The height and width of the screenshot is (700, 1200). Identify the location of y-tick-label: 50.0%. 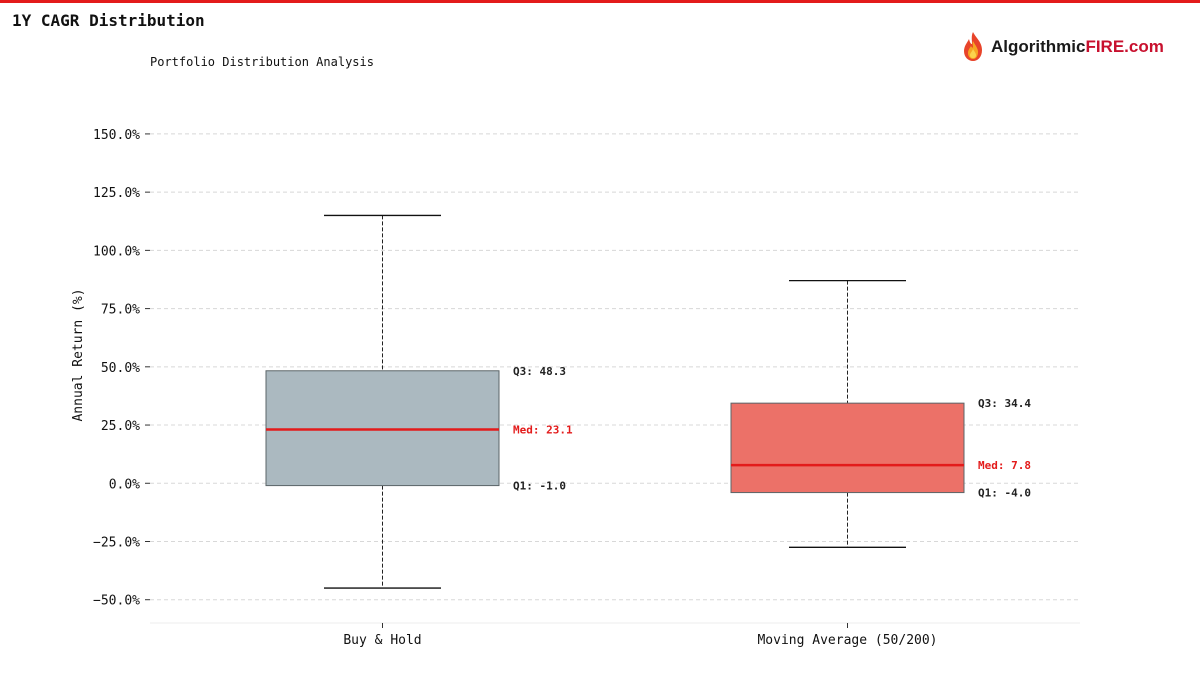
(120, 368).